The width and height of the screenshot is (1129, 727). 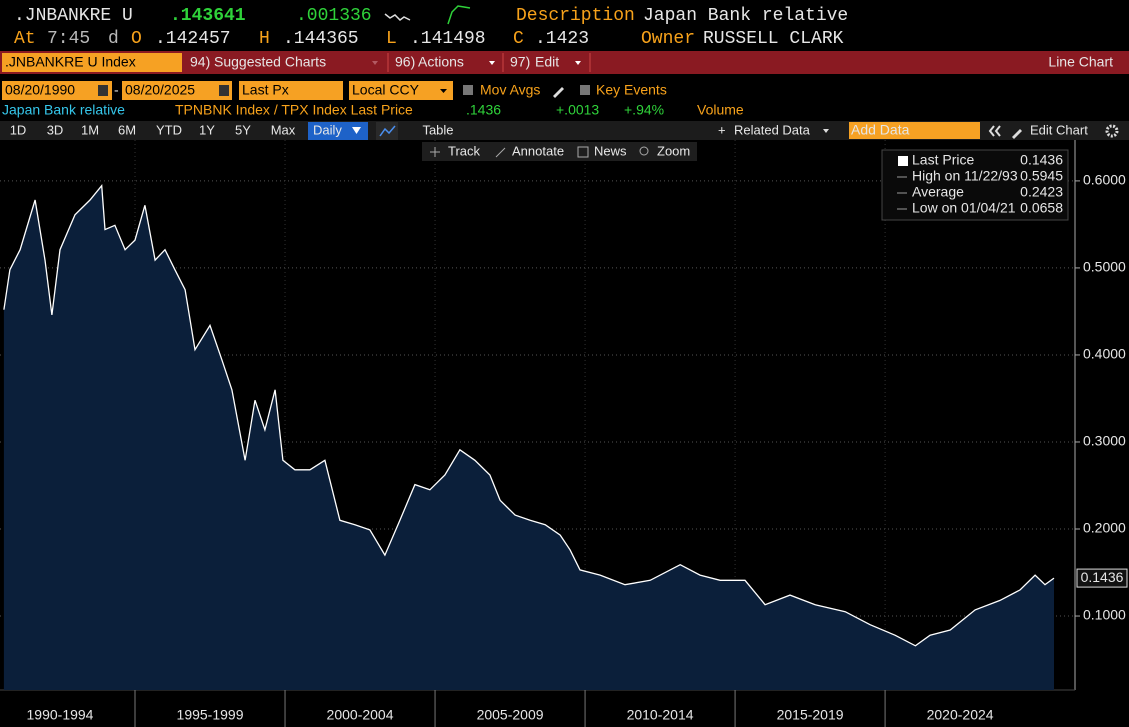 I want to click on track-icon, so click(x=435, y=152).